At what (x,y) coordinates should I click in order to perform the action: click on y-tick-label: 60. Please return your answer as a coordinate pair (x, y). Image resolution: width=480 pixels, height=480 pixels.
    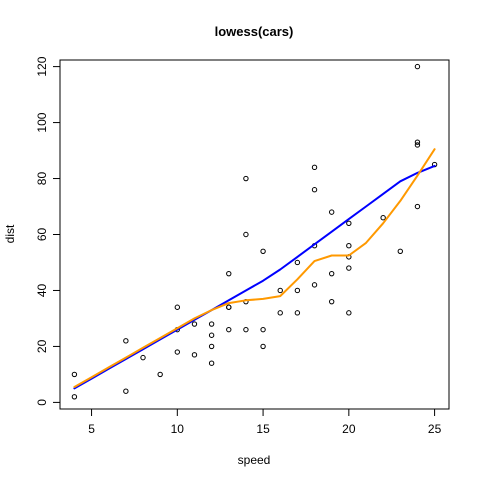
    Looking at the image, I should click on (42, 235).